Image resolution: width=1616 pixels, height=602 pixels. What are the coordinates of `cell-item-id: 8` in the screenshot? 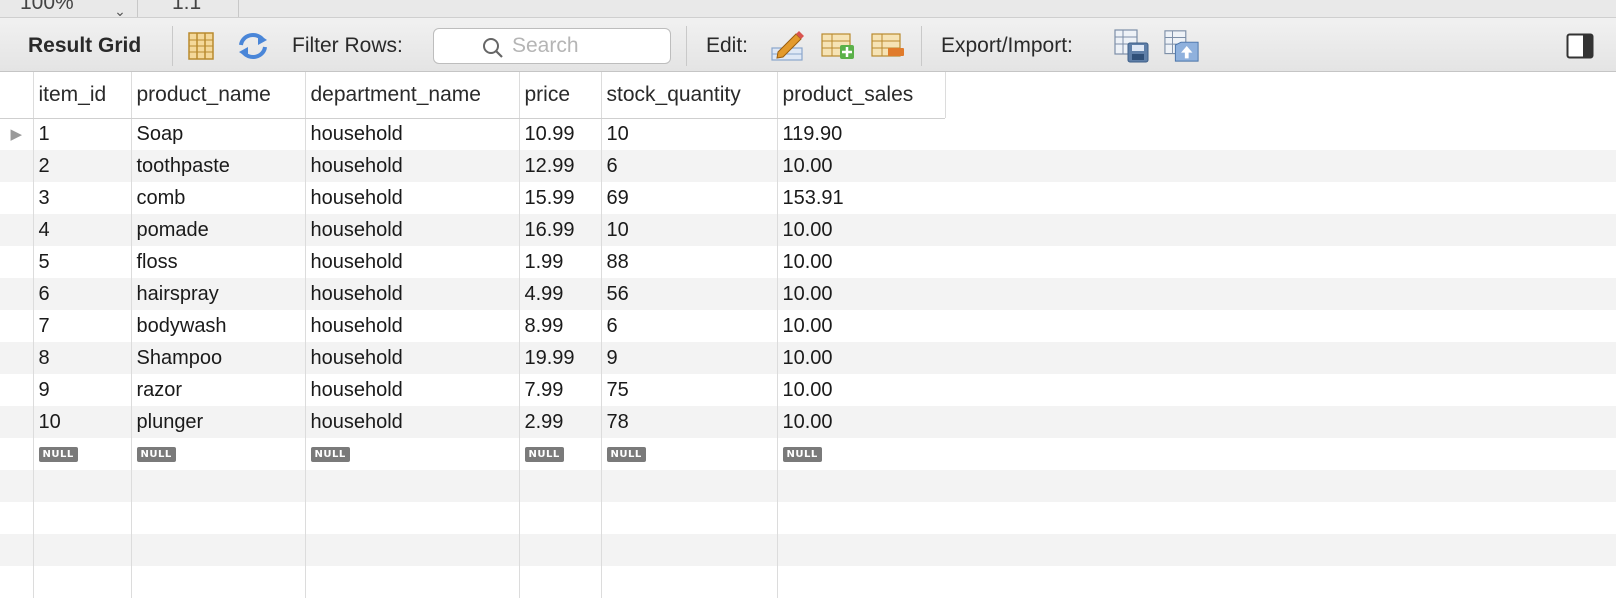 It's located at (82, 358).